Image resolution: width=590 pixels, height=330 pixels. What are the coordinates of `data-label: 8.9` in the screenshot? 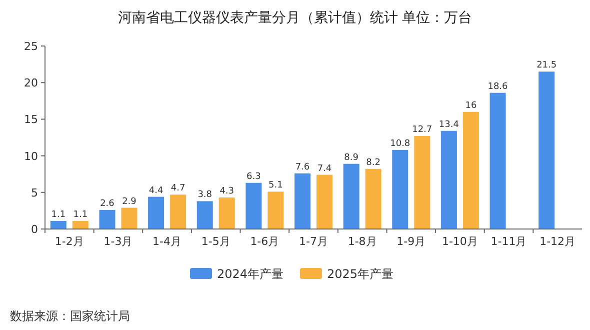 It's located at (351, 157).